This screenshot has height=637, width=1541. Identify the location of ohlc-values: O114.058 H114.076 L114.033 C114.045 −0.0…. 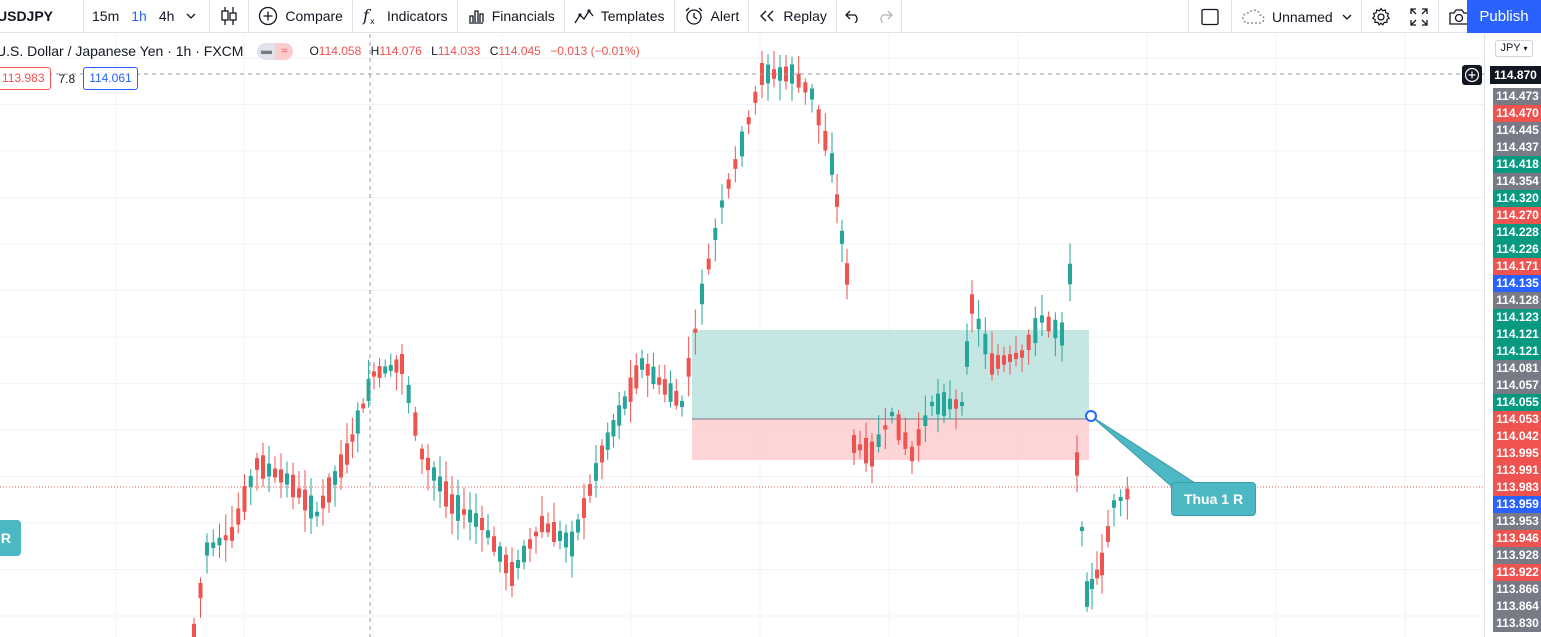
(474, 51).